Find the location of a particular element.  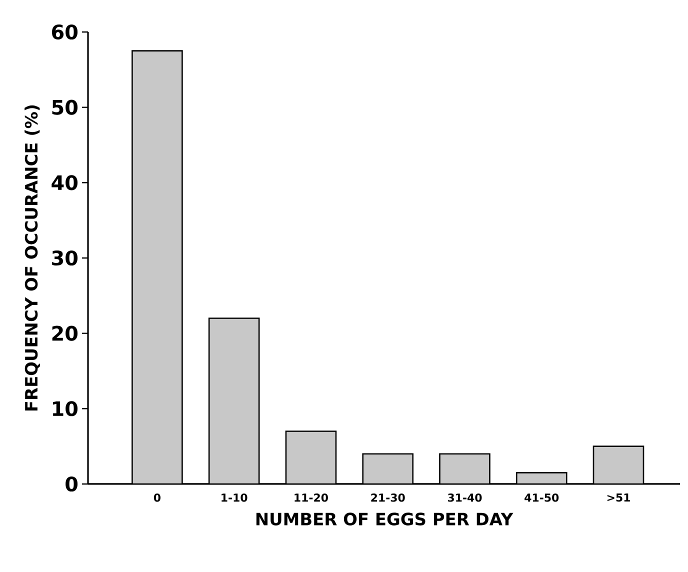

x-tick-label: 41-50 is located at coordinates (541, 498).